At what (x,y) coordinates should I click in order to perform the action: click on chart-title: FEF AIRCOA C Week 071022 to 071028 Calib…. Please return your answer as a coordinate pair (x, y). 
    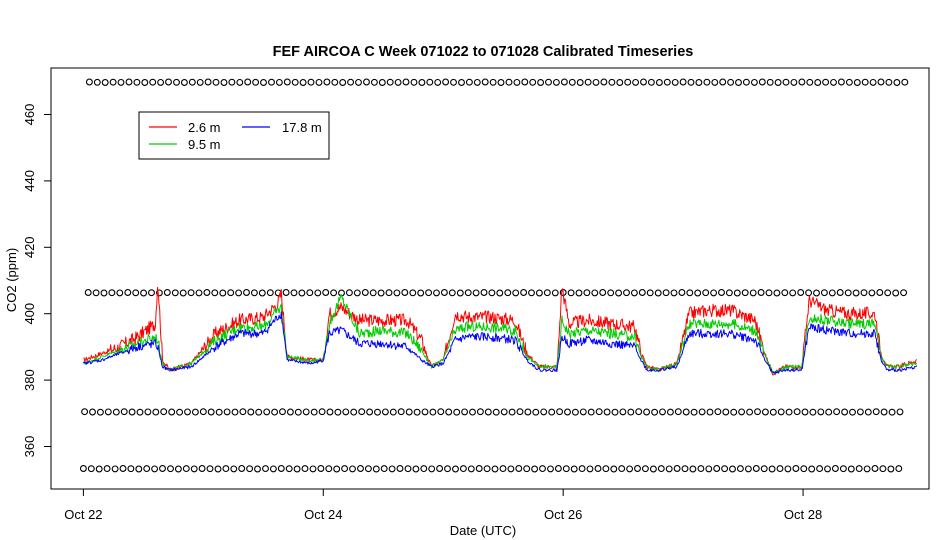
    Looking at the image, I should click on (483, 52).